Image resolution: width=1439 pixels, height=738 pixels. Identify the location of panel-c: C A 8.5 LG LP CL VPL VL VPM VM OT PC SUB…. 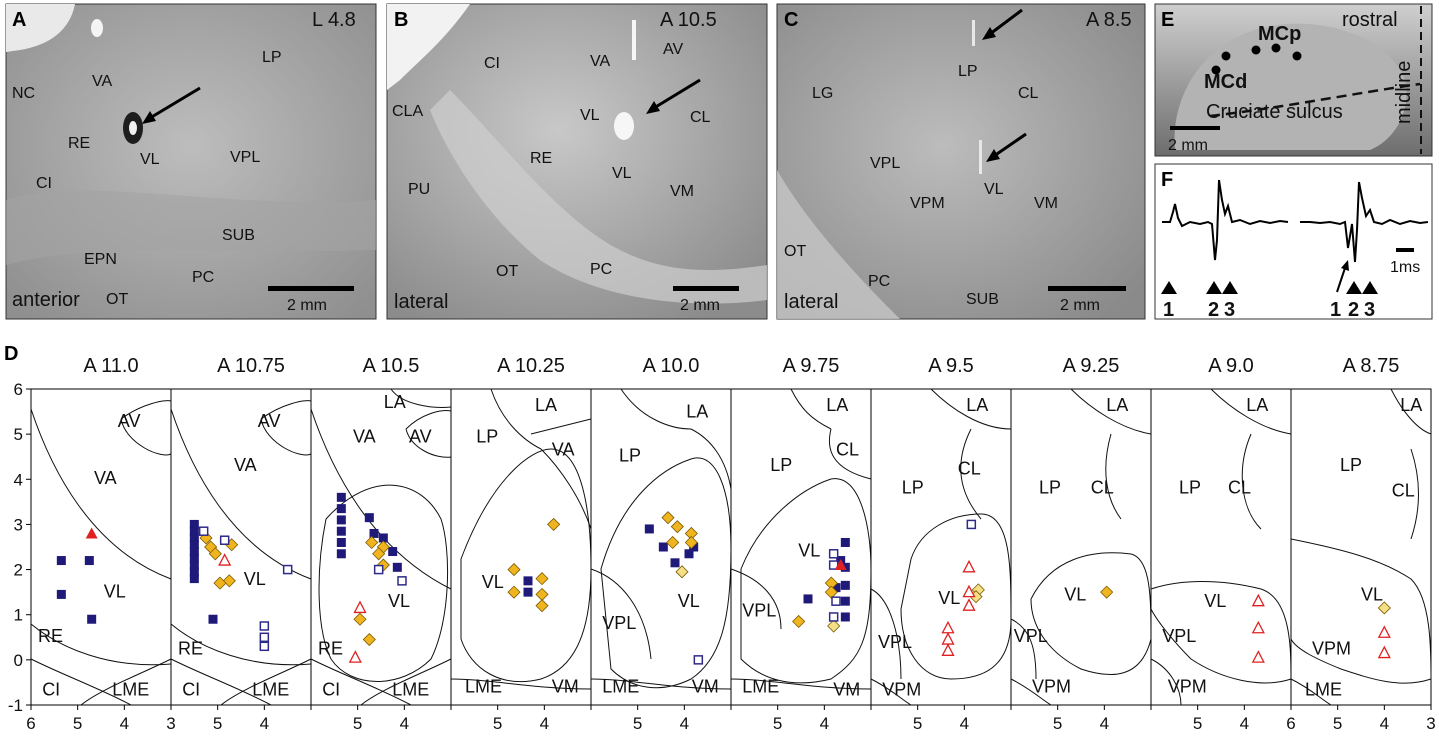
(961, 161).